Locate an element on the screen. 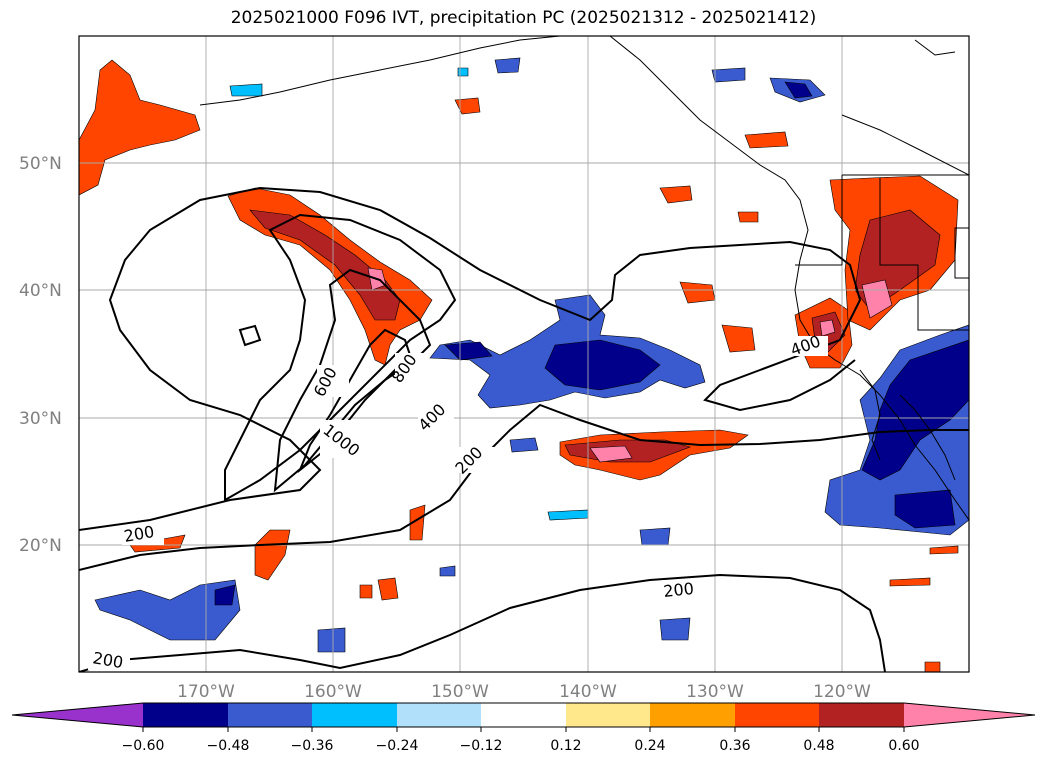 The image size is (1047, 765). colorbar-extend-min is located at coordinates (77, 715).